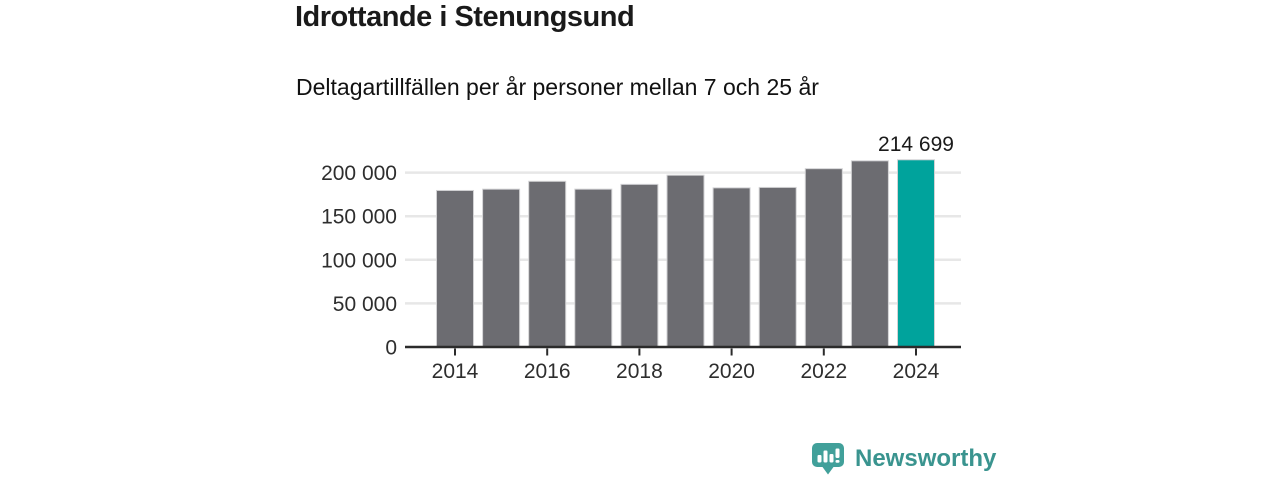 Image resolution: width=1280 pixels, height=480 pixels. I want to click on bar-2015, so click(501, 268).